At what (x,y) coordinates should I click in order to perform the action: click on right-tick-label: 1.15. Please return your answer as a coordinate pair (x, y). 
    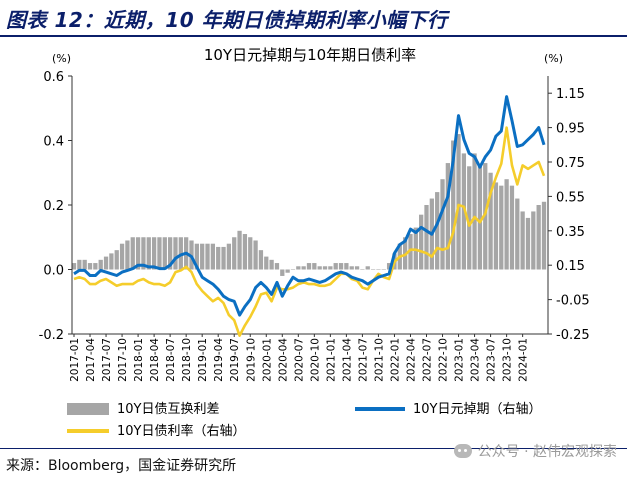
    Looking at the image, I should click on (570, 94).